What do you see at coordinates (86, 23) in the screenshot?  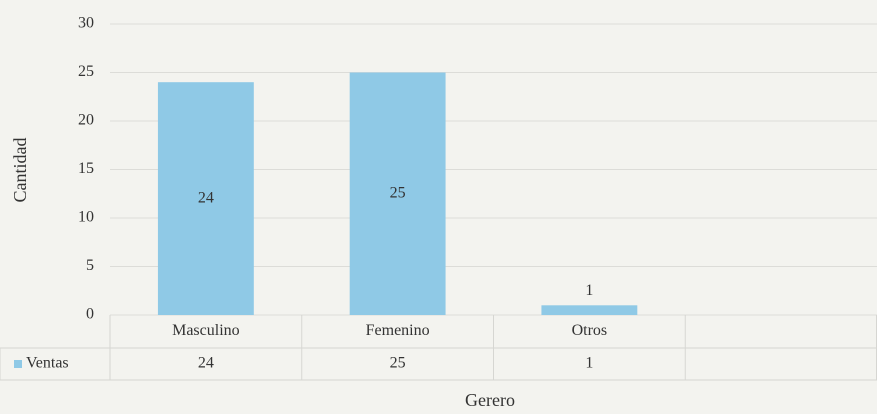 I see `y-tick-label: 30` at bounding box center [86, 23].